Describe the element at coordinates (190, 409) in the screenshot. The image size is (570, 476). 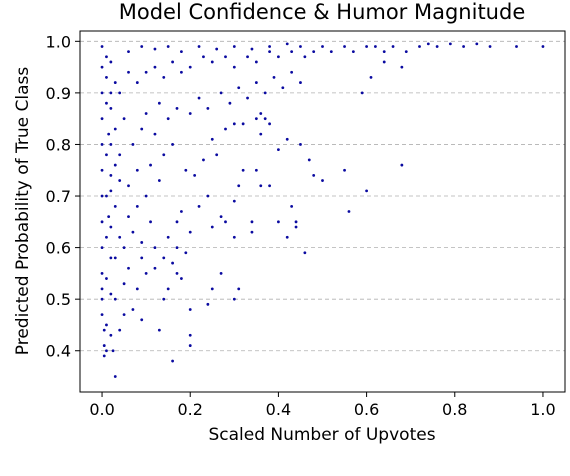
I see `x-tick-label: 0.2` at that location.